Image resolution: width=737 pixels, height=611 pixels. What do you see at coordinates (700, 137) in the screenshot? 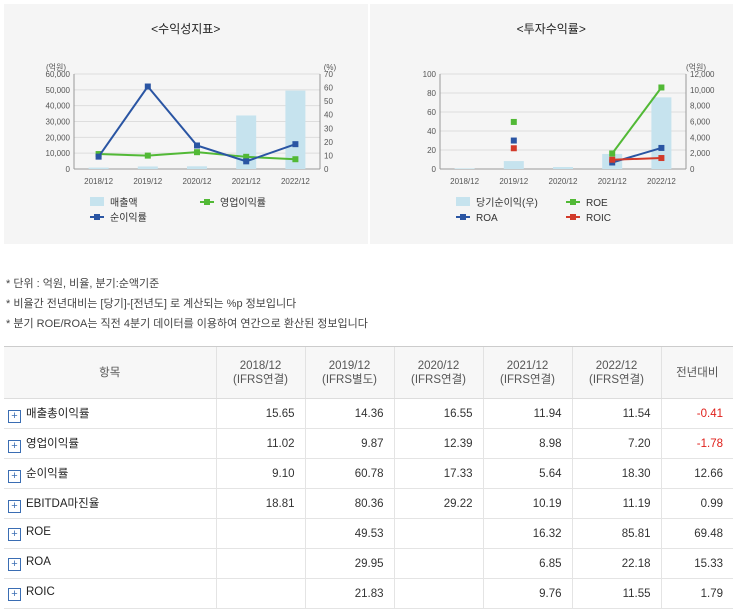
I see `y-right-tick-label: 4,000` at bounding box center [700, 137].